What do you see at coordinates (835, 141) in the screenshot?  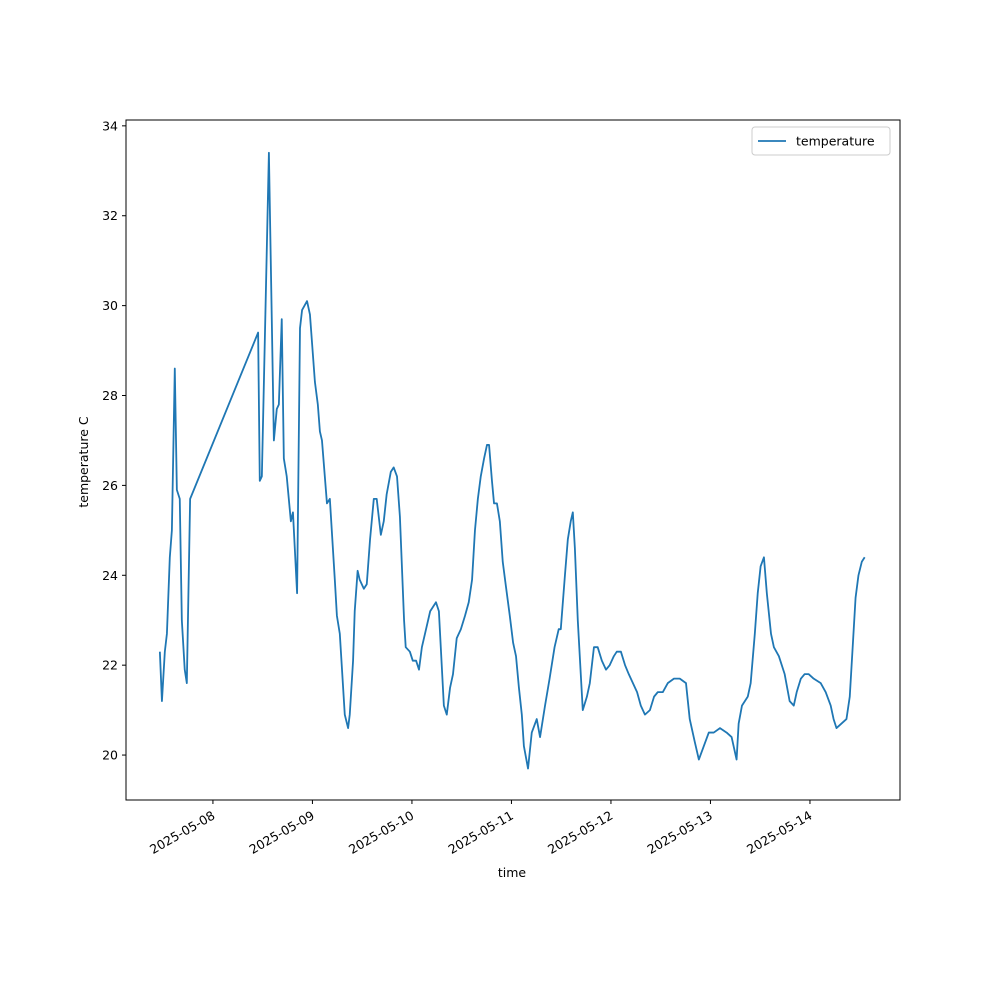 I see `legend-label: temperature` at bounding box center [835, 141].